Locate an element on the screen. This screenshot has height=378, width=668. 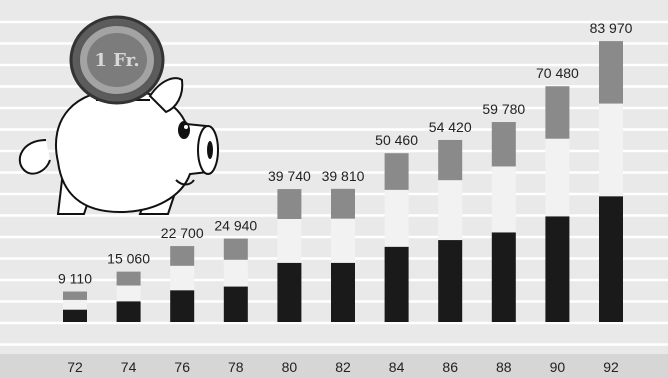
bar-total-label: 15 060 is located at coordinates (128, 259).